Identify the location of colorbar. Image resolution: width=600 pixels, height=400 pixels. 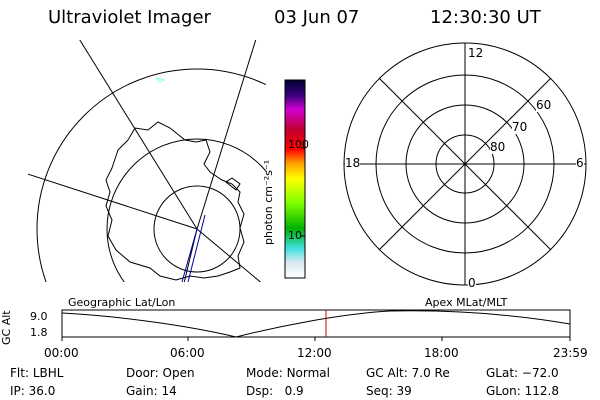
(295, 179).